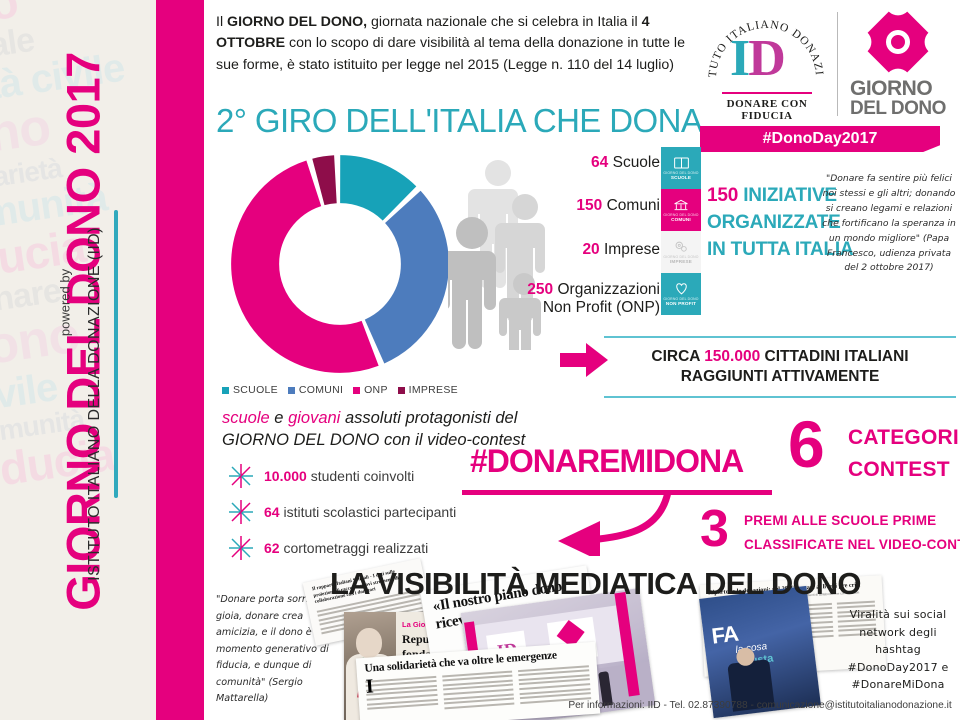 This screenshot has width=960, height=720. I want to click on legend-swatch-imprese, so click(401, 390).